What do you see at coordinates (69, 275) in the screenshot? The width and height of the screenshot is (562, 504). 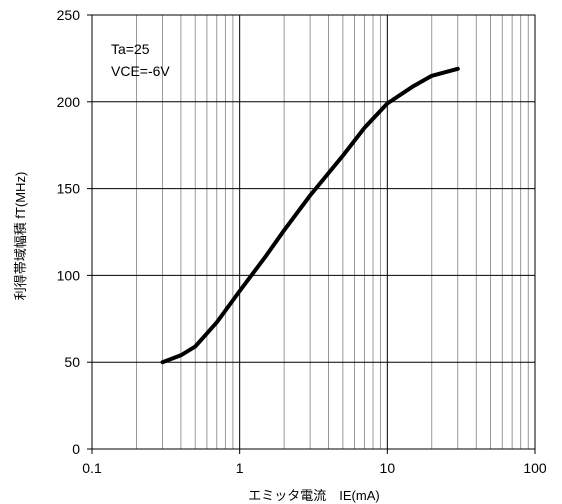 I see `y-tick-label: 100` at bounding box center [69, 275].